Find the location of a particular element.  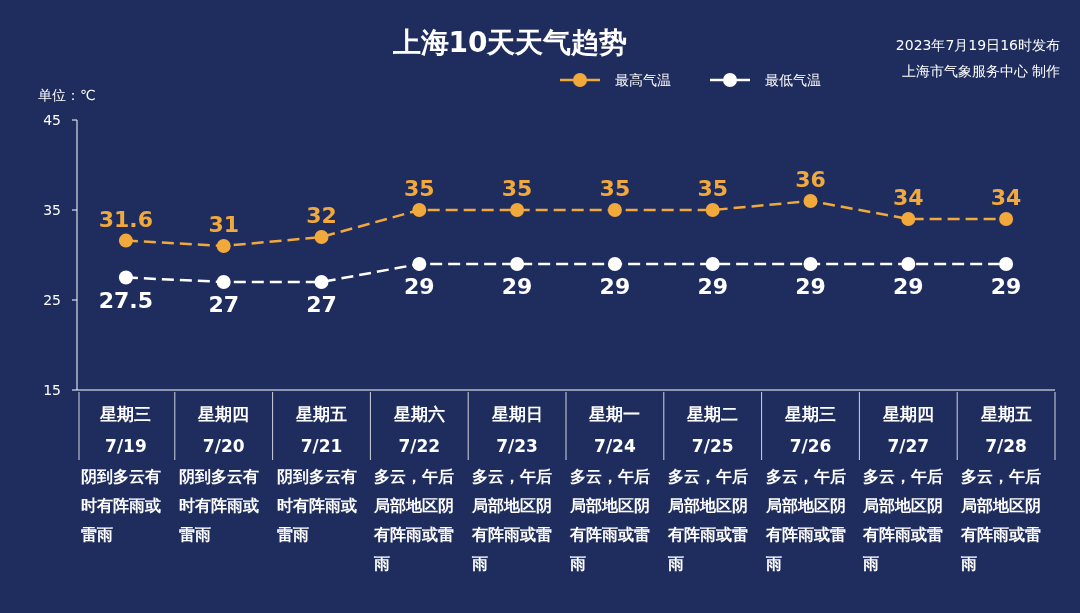

y-tick-label: 45 is located at coordinates (52, 120).